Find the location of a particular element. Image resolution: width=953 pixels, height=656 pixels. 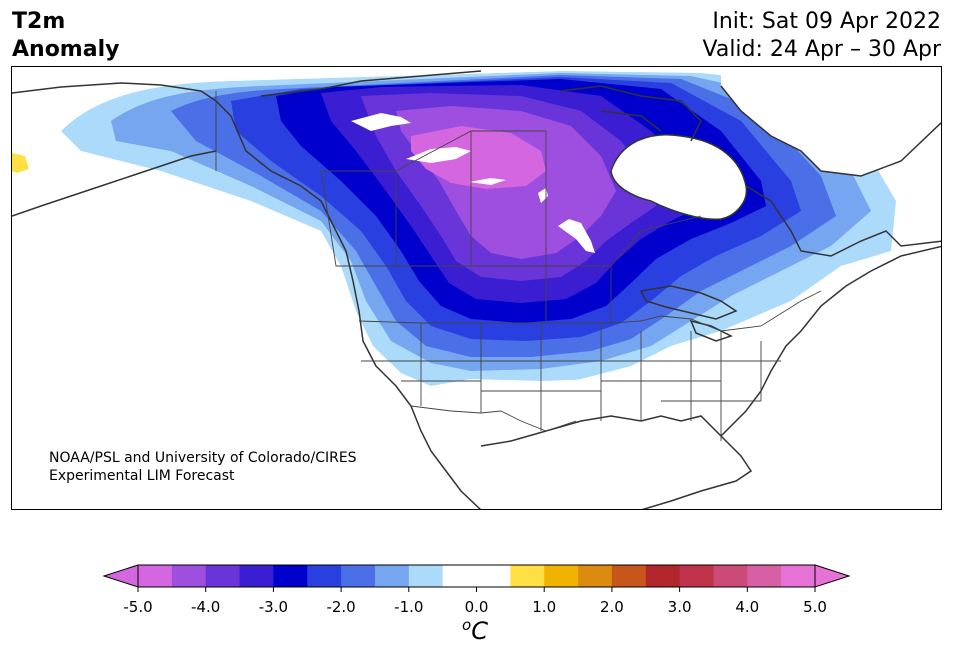

coast-great-lakes is located at coordinates (688, 313).